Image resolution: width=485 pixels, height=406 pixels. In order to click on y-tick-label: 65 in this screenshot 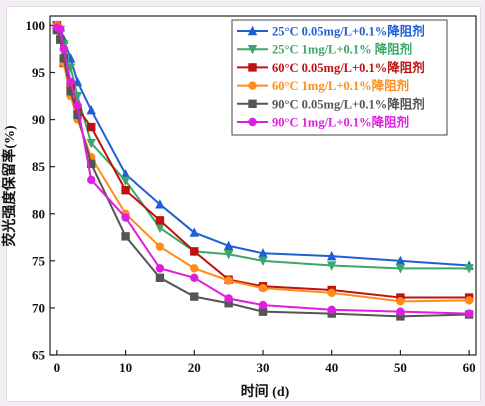, I will do `click(39, 355)`.